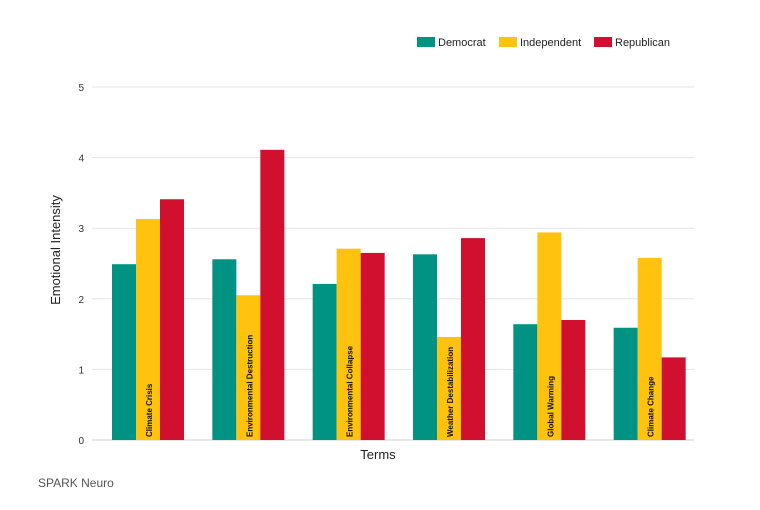  I want to click on legend-label-independent: Independent, so click(550, 43).